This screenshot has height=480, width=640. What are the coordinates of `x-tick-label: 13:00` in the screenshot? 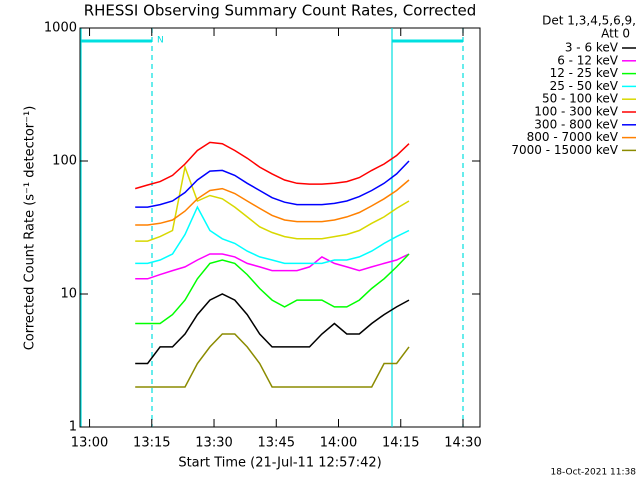 It's located at (89, 443).